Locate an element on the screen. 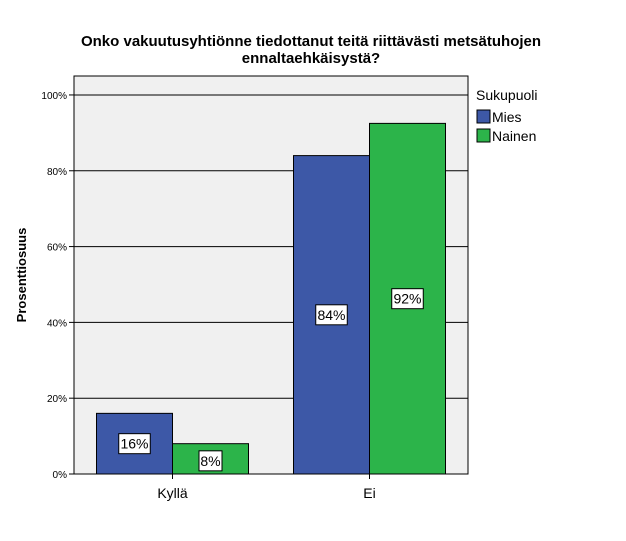 Image resolution: width=626 pixels, height=541 pixels. x-category-label: Kyllä is located at coordinates (172, 493).